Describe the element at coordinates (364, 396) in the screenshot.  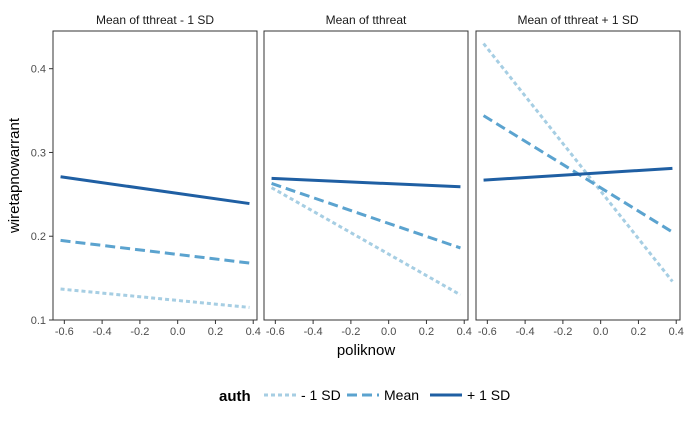
I see `legend: auth - 1 SD Mean + 1 SD` at that location.